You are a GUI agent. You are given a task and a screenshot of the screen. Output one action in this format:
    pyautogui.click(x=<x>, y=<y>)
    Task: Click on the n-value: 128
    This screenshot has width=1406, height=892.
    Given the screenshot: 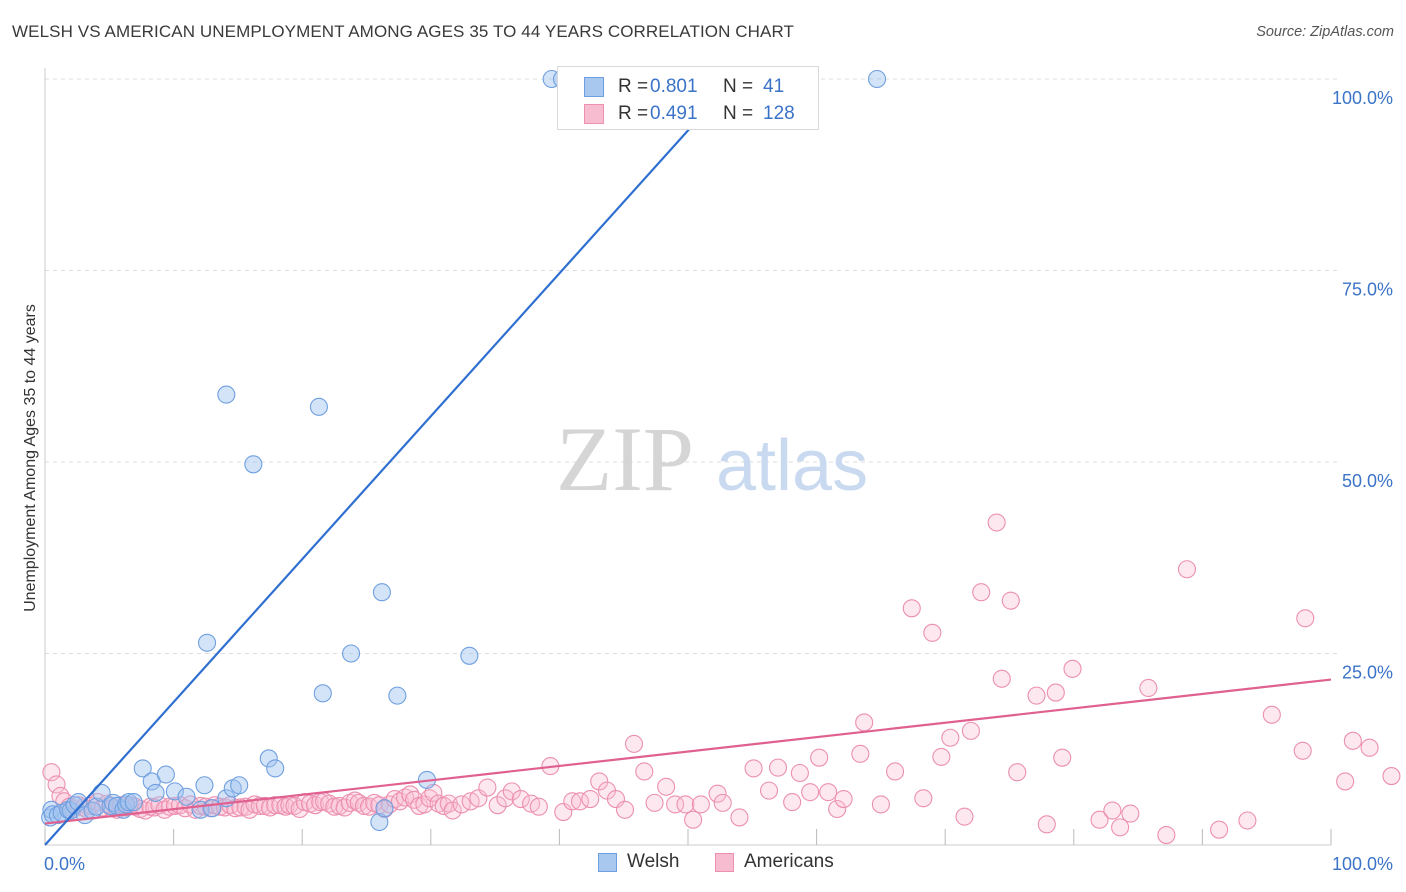 What is the action you would take?
    pyautogui.click(x=779, y=113)
    